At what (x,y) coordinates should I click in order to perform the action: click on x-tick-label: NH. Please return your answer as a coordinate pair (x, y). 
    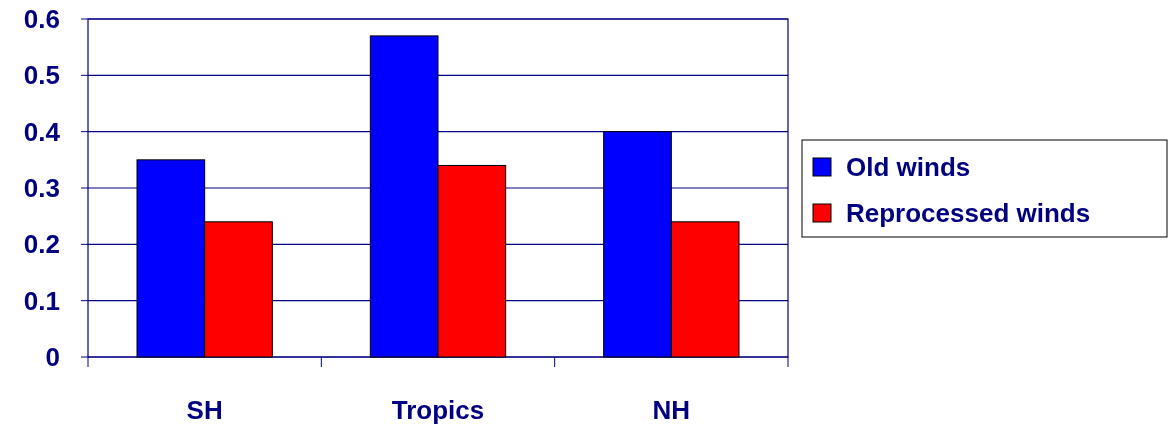
    Looking at the image, I should click on (671, 410).